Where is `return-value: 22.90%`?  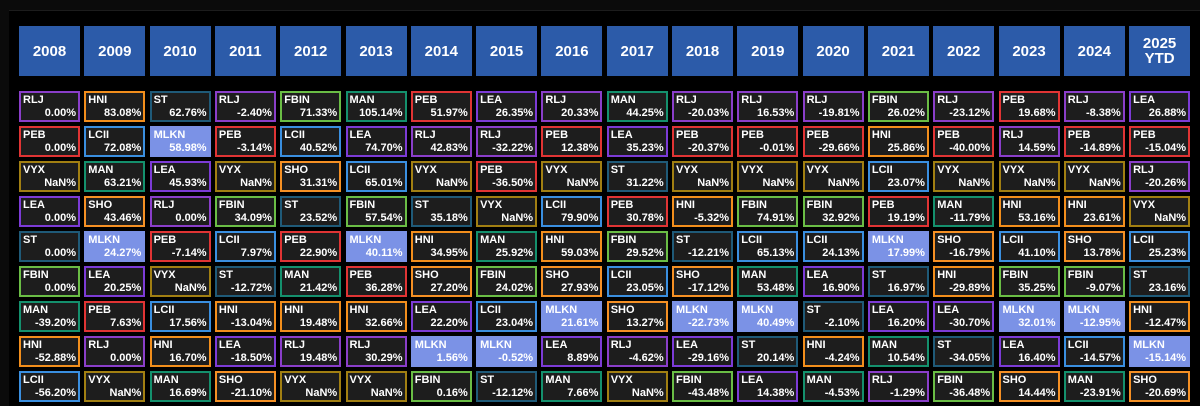 return-value: 22.90% is located at coordinates (318, 253).